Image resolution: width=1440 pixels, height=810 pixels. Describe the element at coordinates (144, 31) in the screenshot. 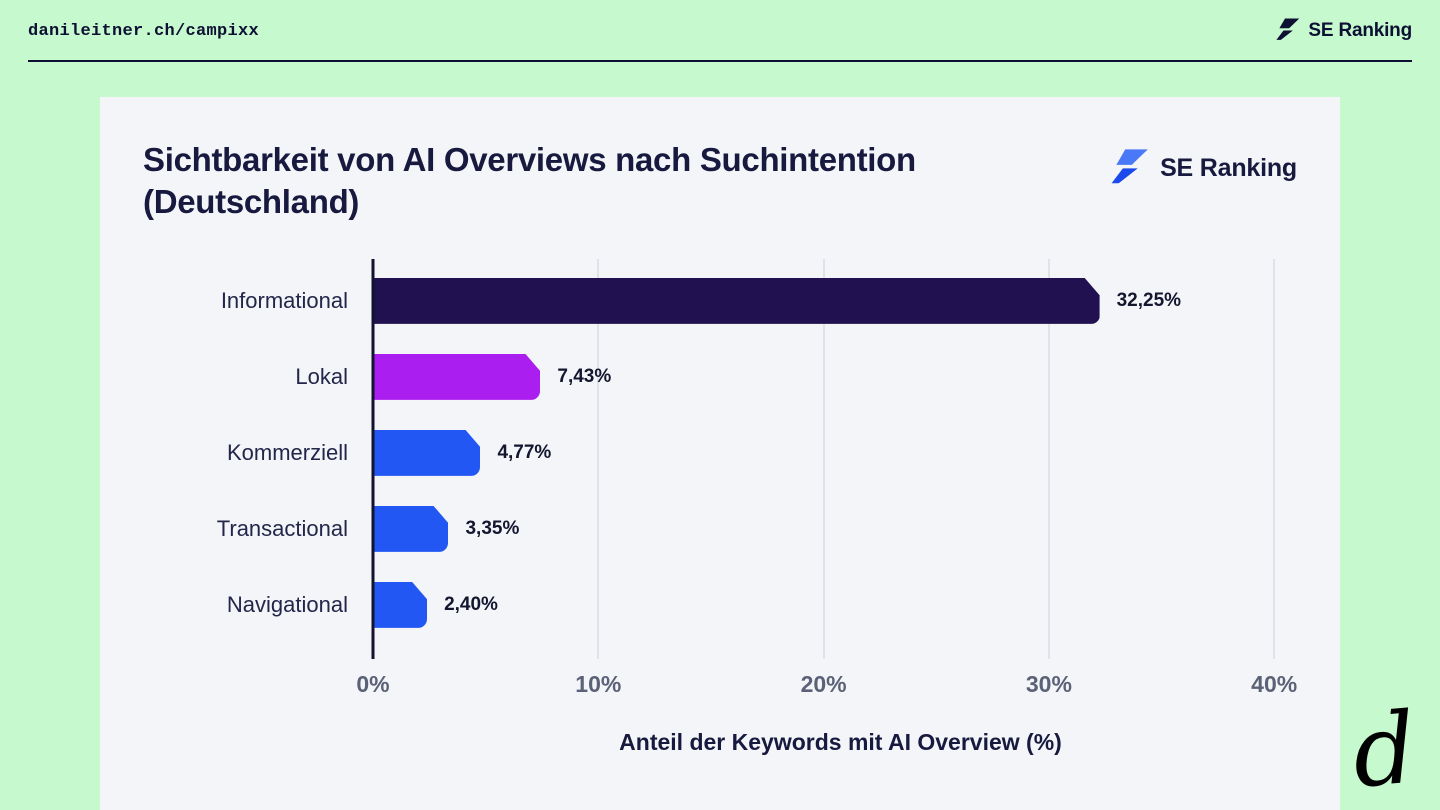

I see `site-url: danileitner.ch/campixx` at that location.